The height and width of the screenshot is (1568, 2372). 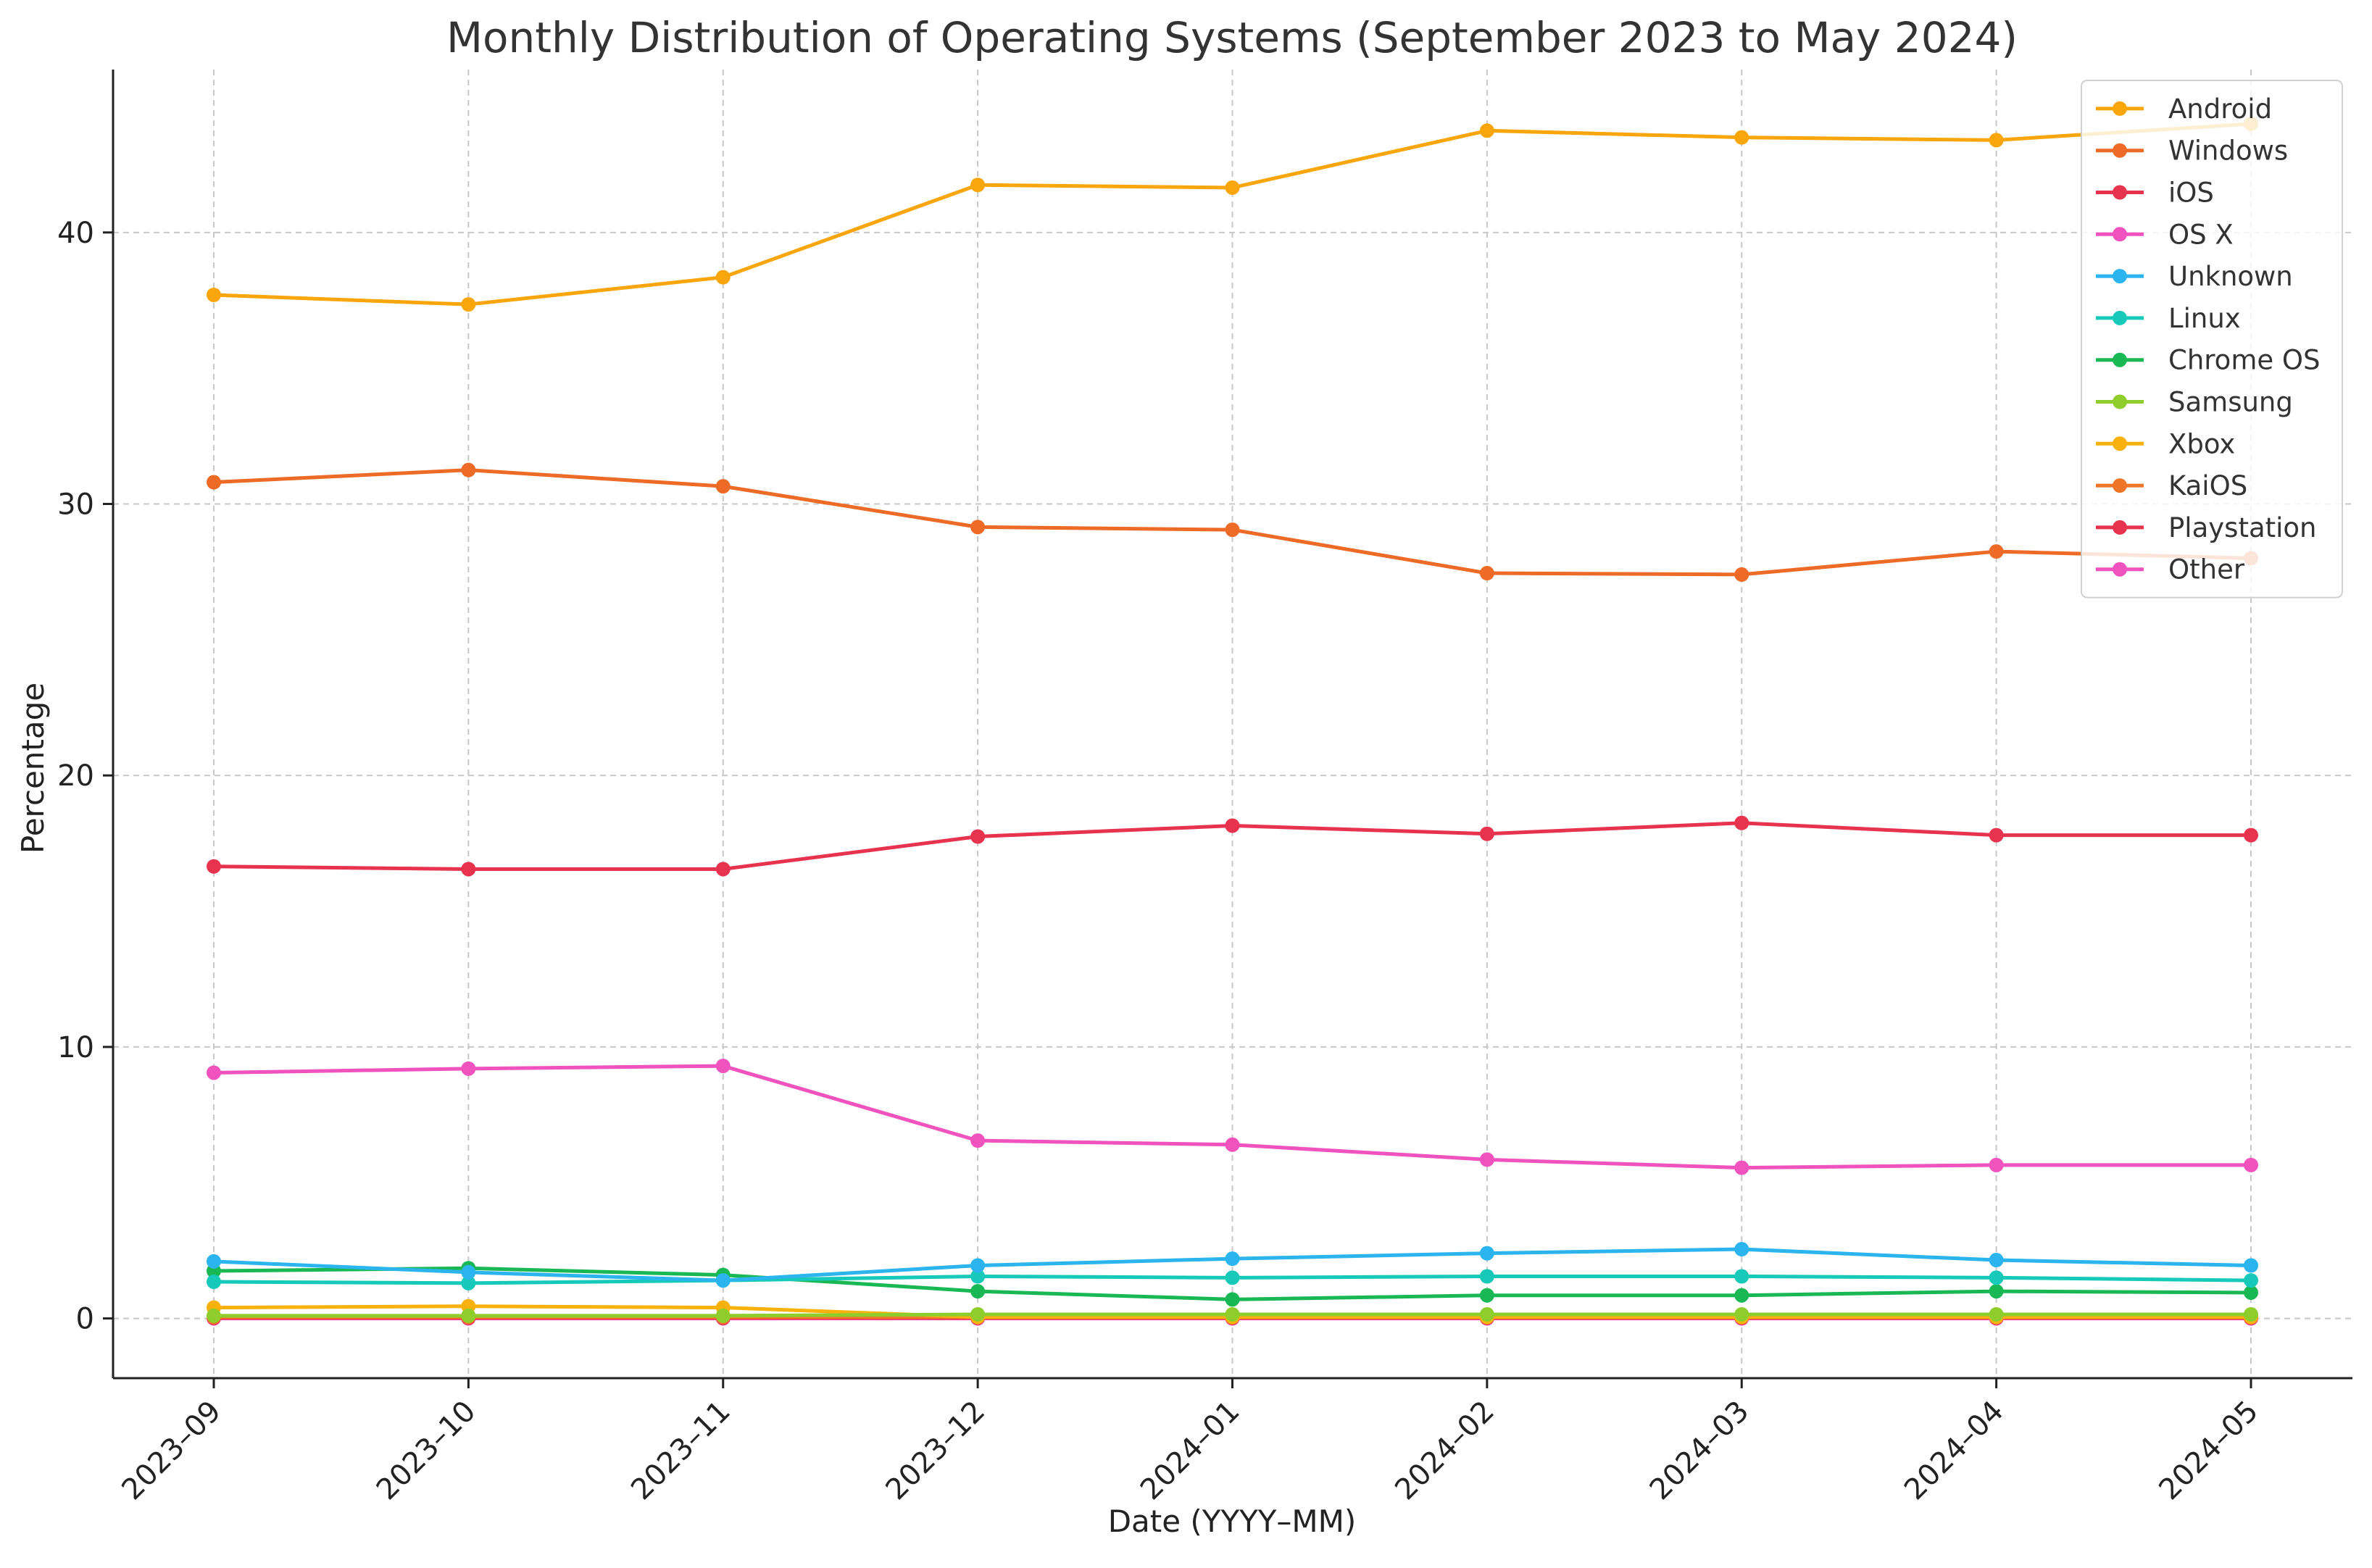 What do you see at coordinates (2191, 193) in the screenshot?
I see `legend-label: iOS` at bounding box center [2191, 193].